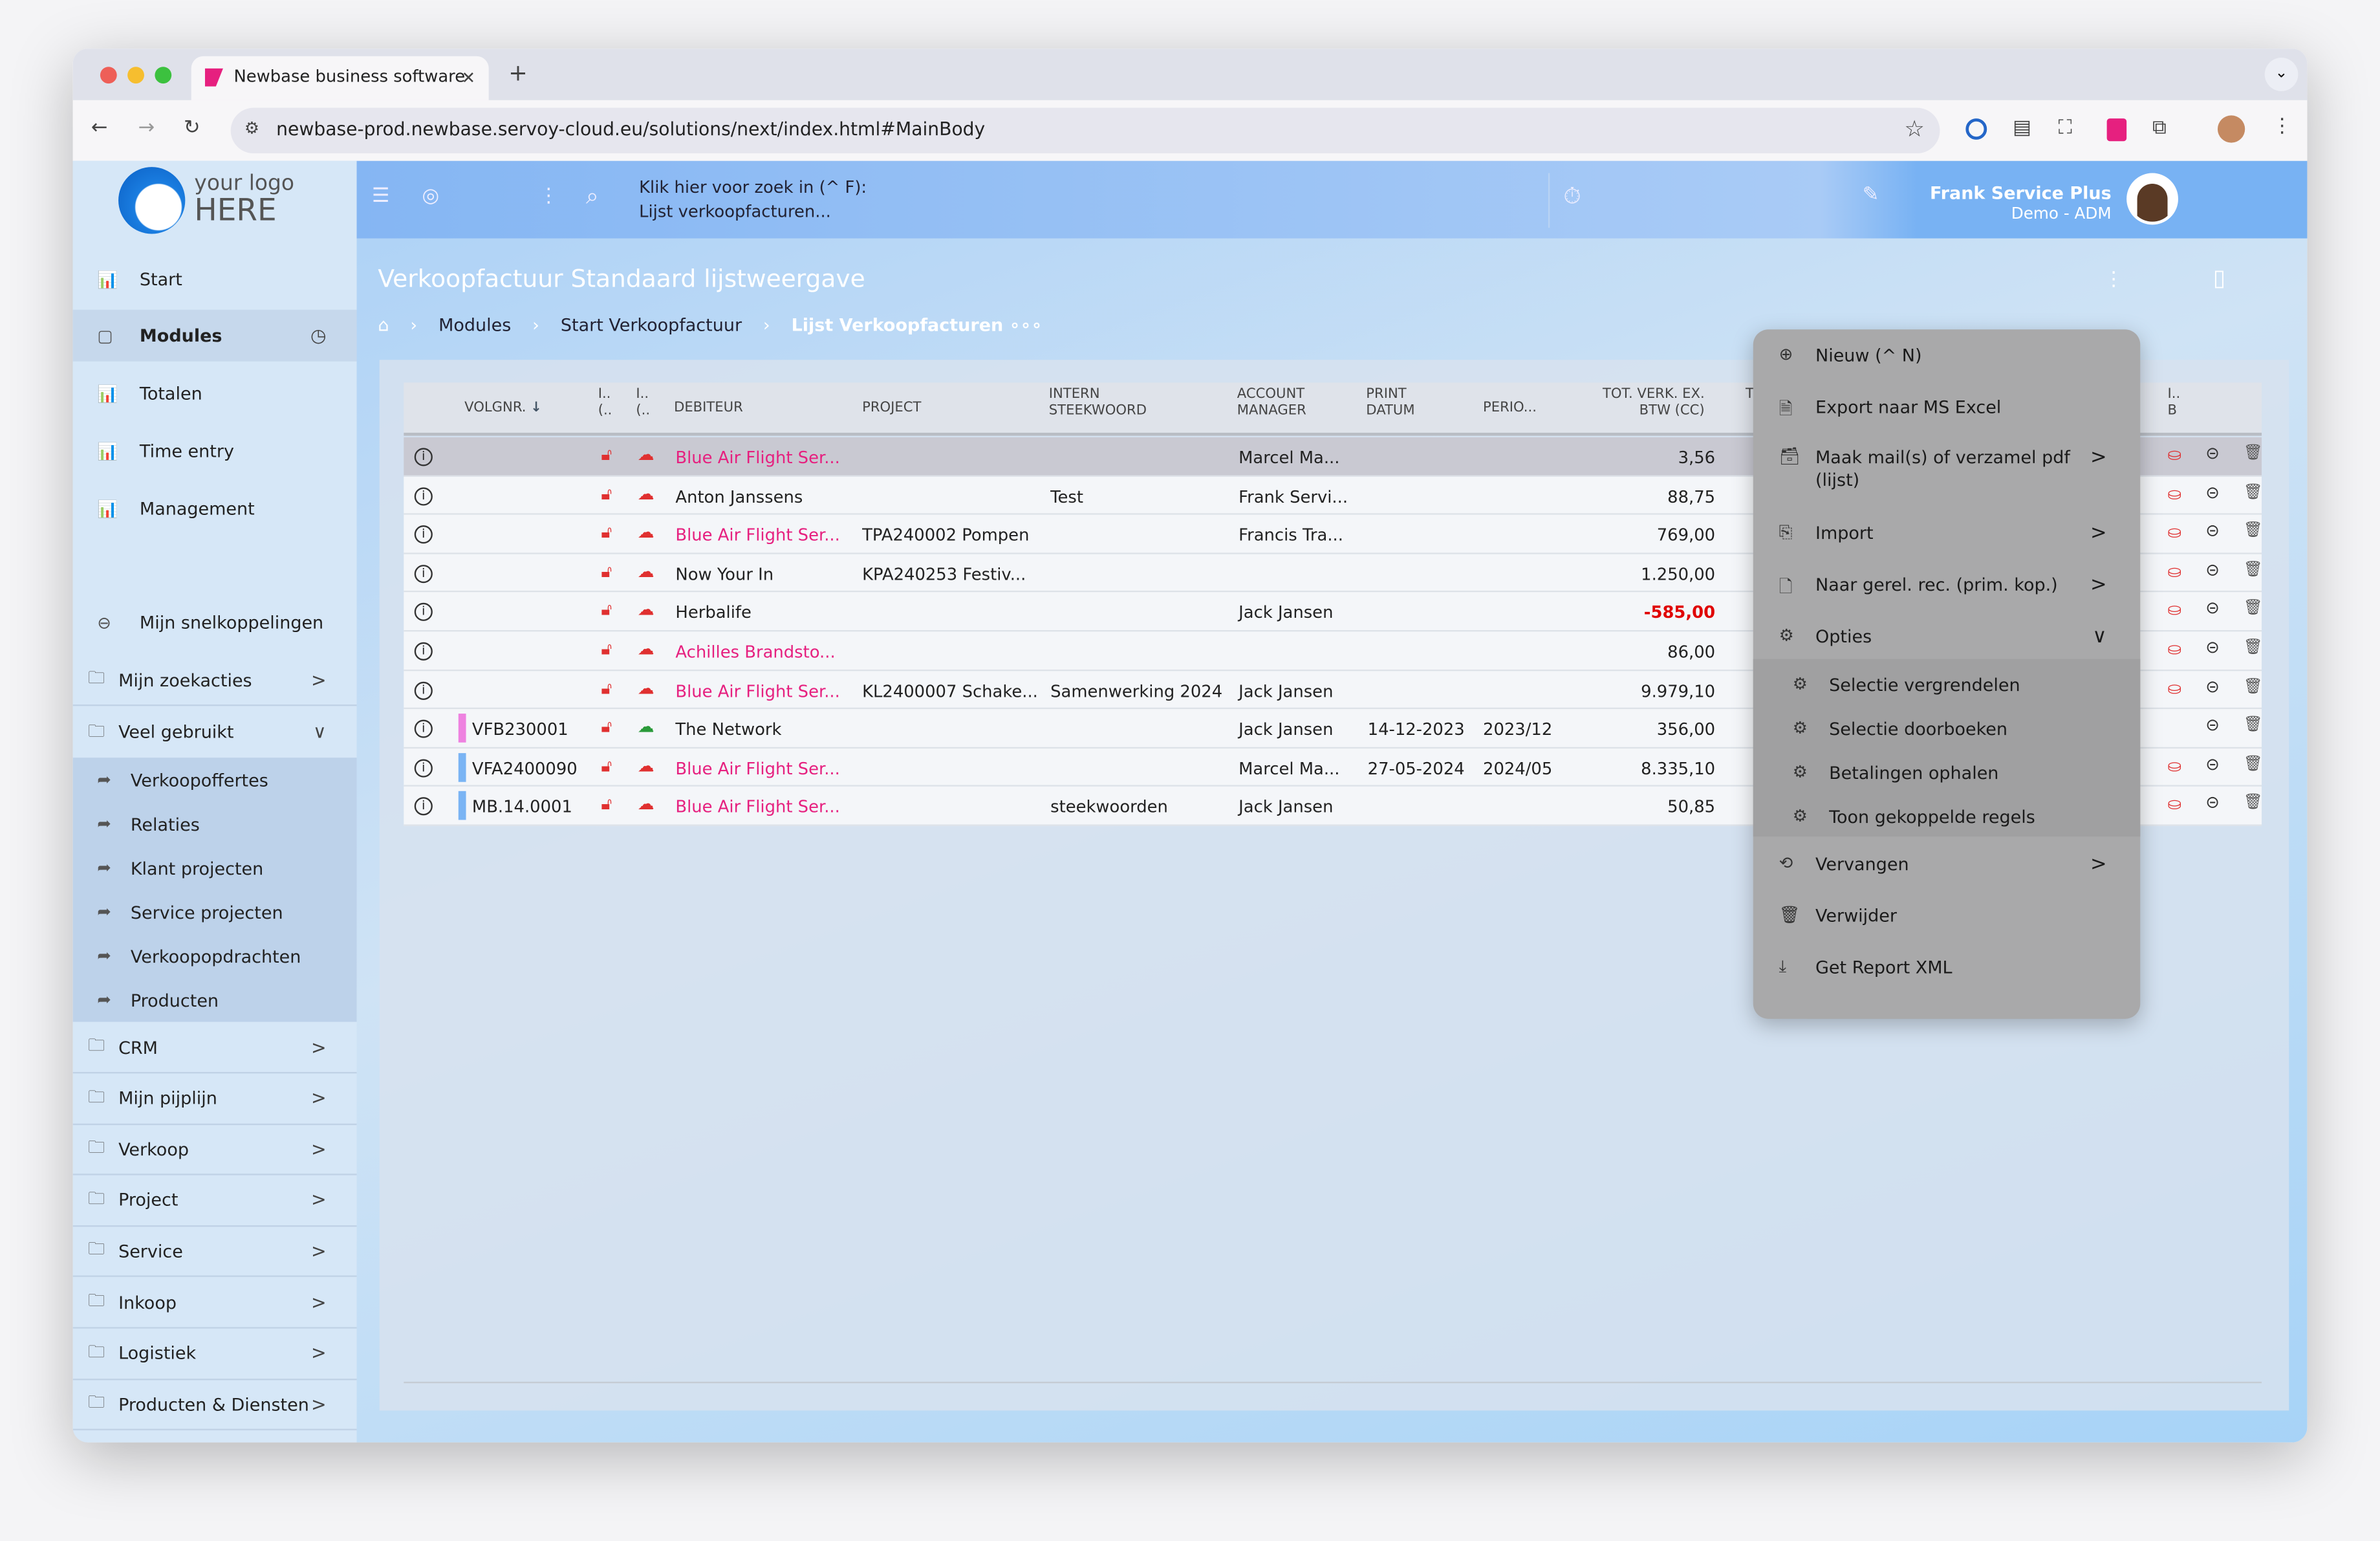  What do you see at coordinates (431, 196) in the screenshot?
I see `compass-icon: ◎` at bounding box center [431, 196].